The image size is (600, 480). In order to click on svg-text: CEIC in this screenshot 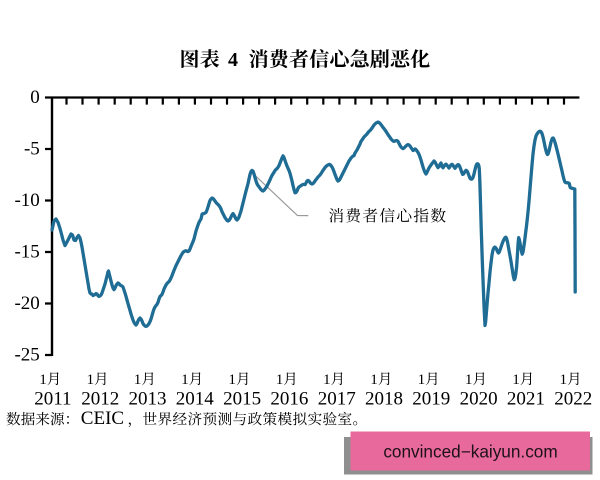, I will do `click(102, 418)`.